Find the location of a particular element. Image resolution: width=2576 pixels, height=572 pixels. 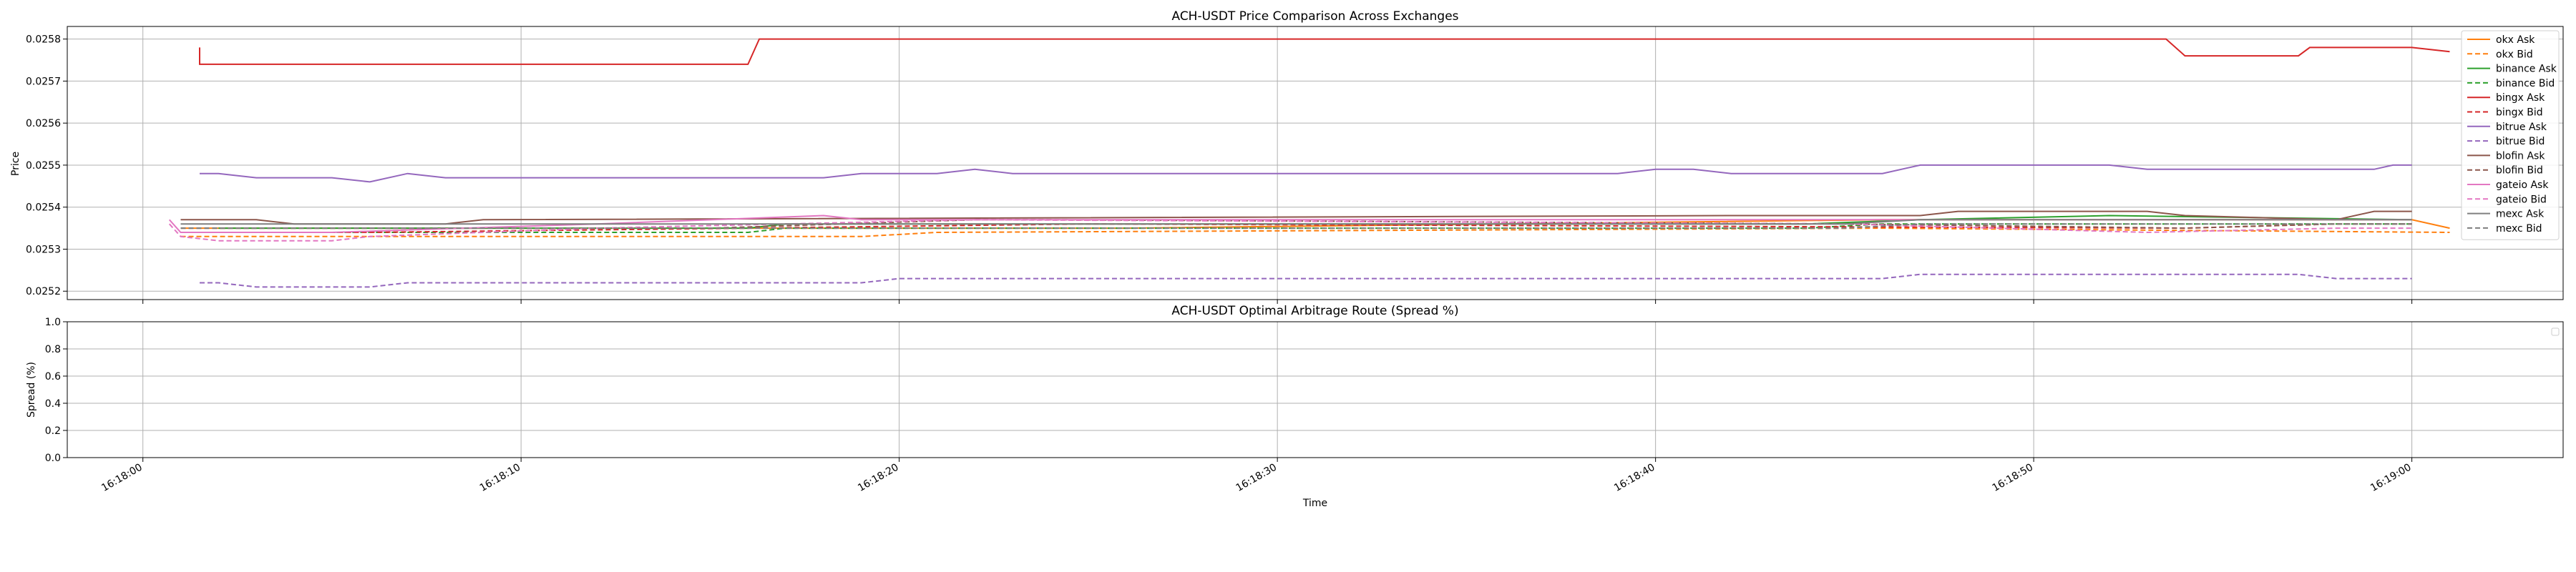

price-y-tick-label: 0.0258 is located at coordinates (43, 40).